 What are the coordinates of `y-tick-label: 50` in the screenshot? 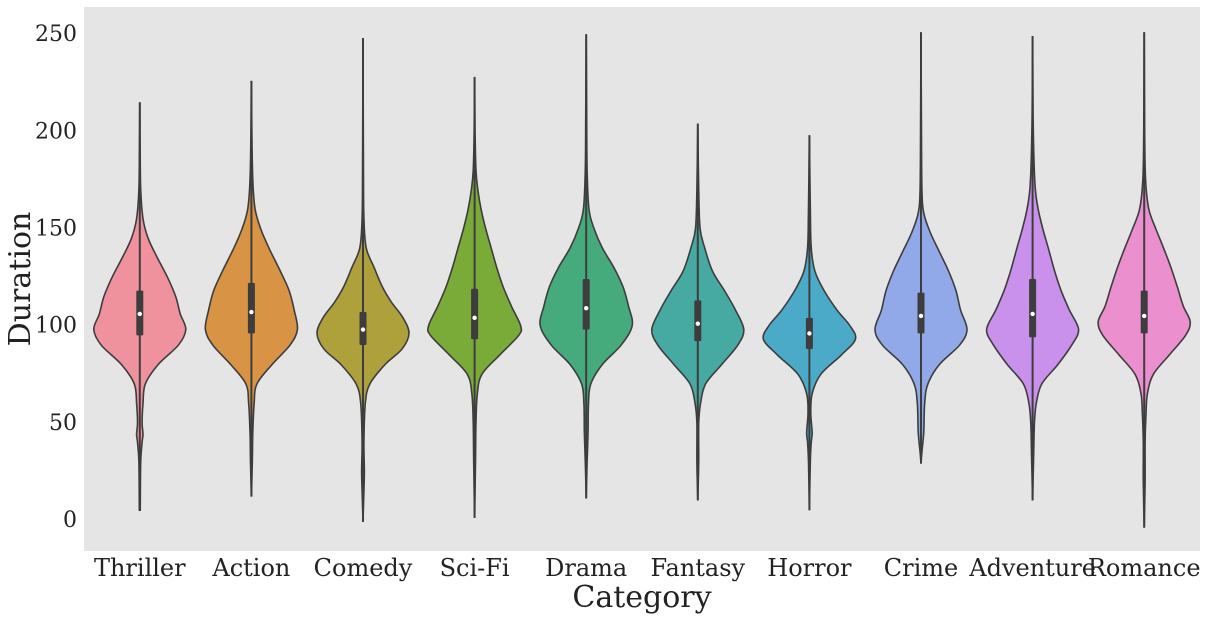 It's located at (63, 423).